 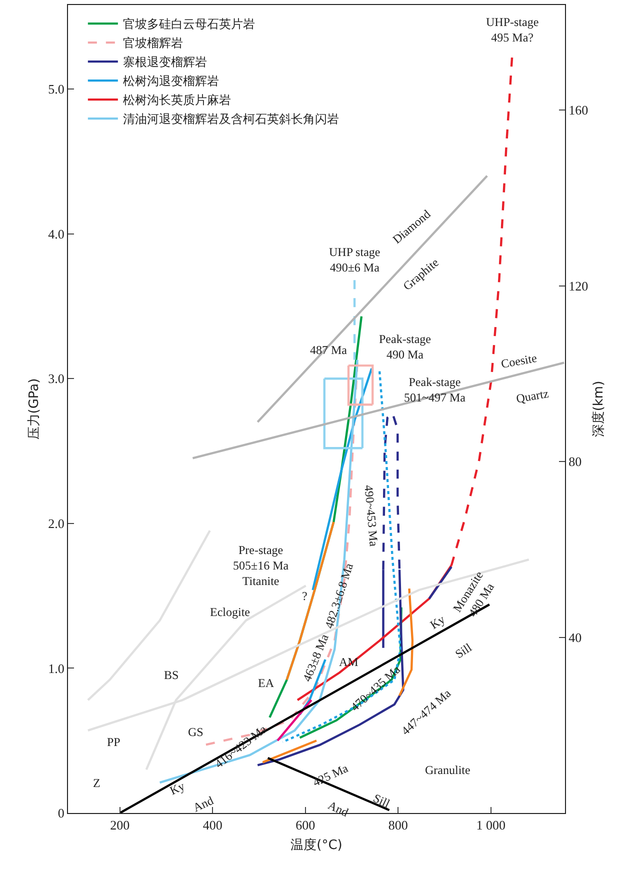 I want to click on annotation: Peak-stage 501~497 Ma, so click(x=435, y=390).